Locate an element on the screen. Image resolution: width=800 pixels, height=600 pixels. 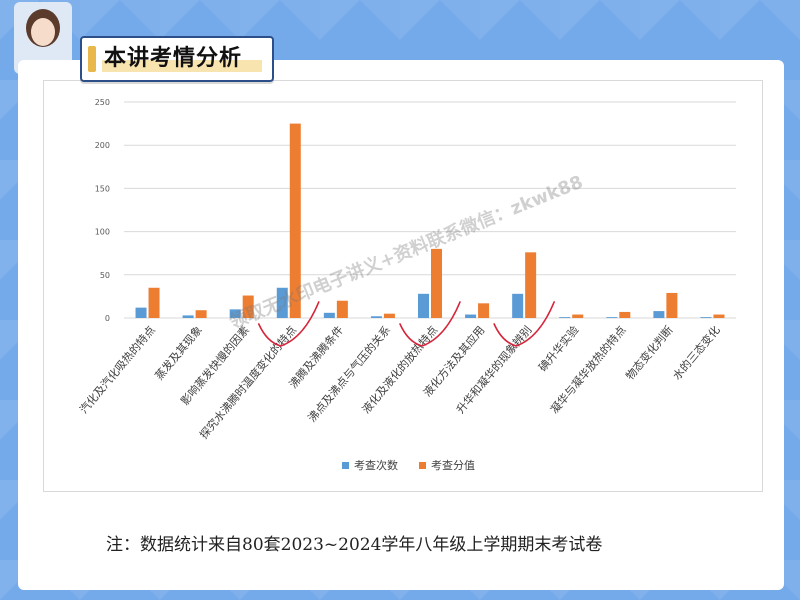
legend-label: 考查次数 is located at coordinates (376, 465).